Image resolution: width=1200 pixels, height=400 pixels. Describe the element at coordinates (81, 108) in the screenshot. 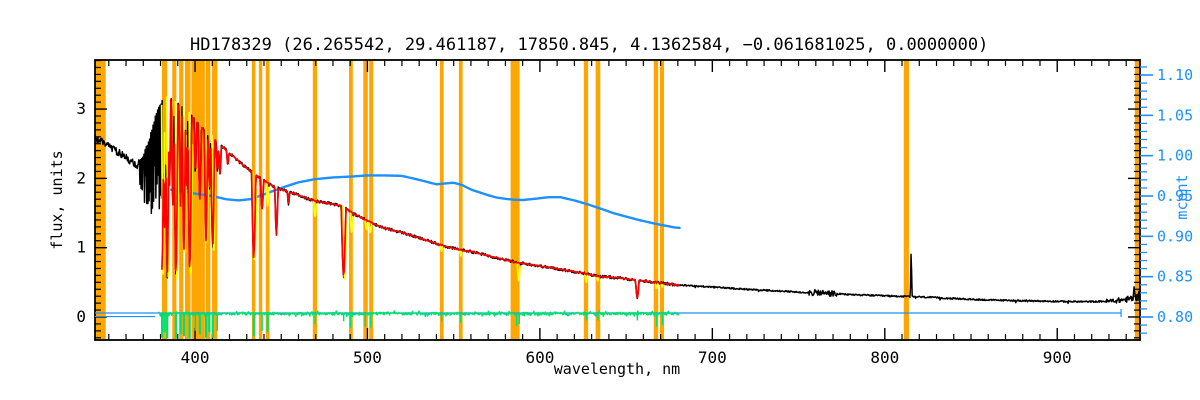

I see `flux-tick-label: 3` at that location.